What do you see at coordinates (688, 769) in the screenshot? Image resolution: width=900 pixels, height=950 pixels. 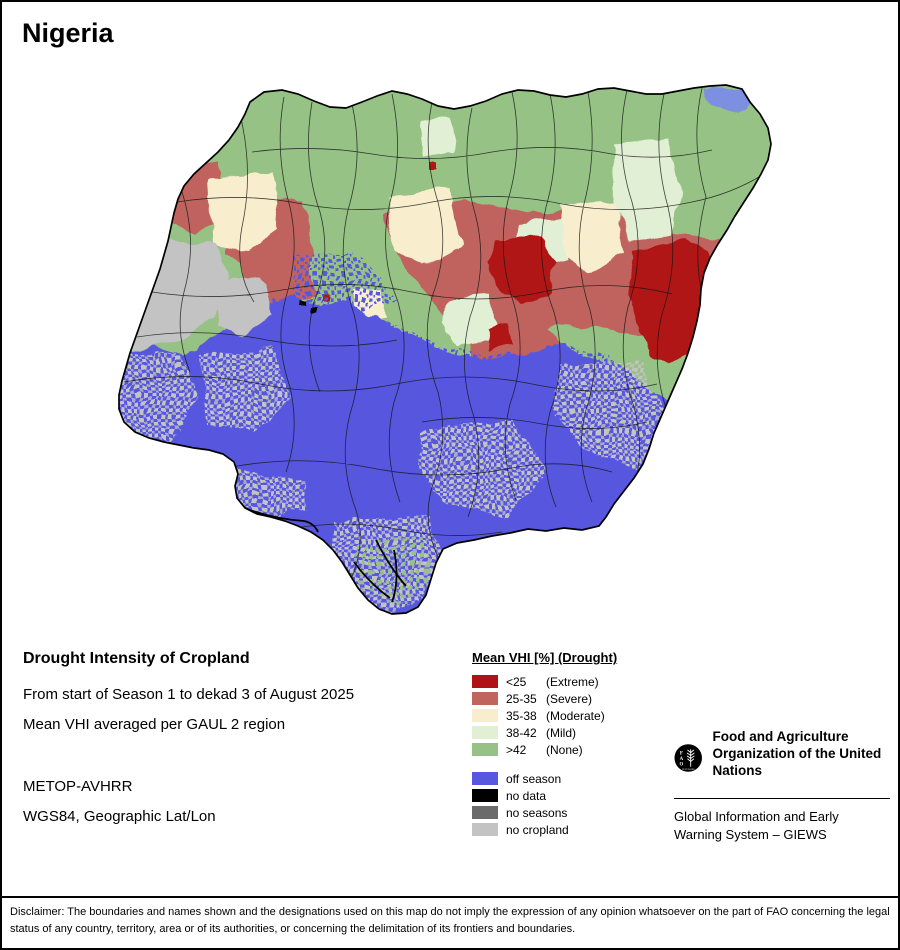 I see `svg-text: FIAT PANIS` at bounding box center [688, 769].